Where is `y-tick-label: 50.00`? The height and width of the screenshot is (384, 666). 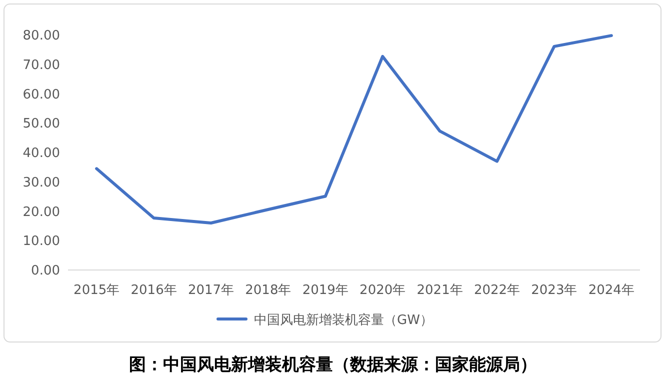 y-tick-label: 50.00 is located at coordinates (41, 124).